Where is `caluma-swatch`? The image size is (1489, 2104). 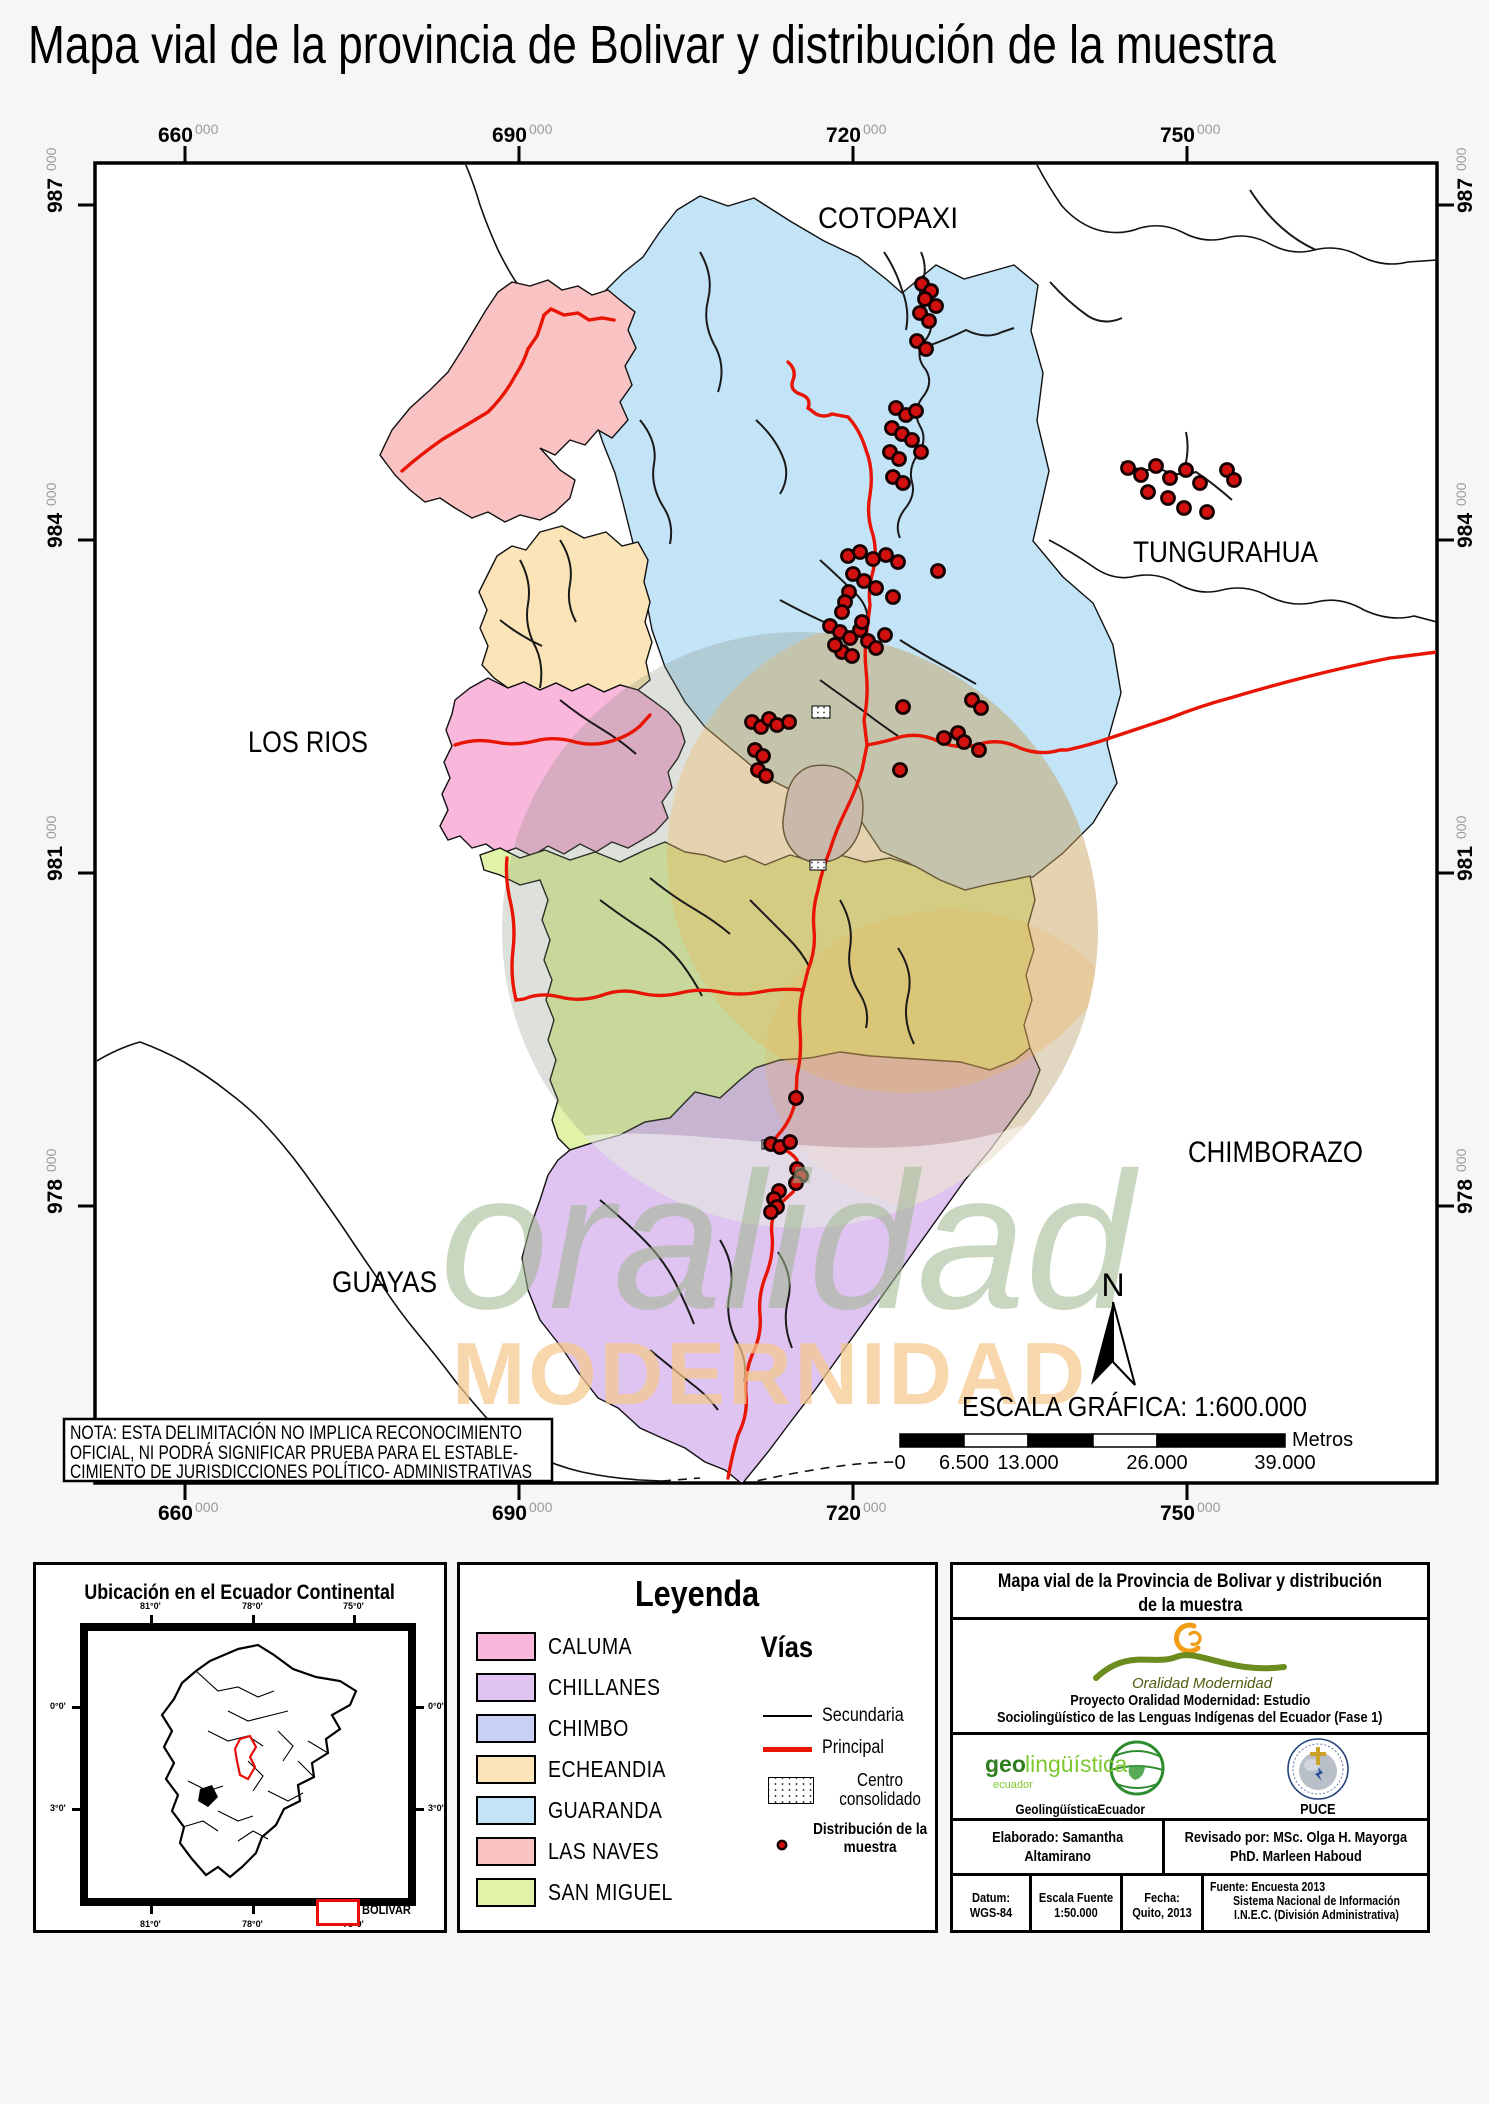 caluma-swatch is located at coordinates (506, 1646).